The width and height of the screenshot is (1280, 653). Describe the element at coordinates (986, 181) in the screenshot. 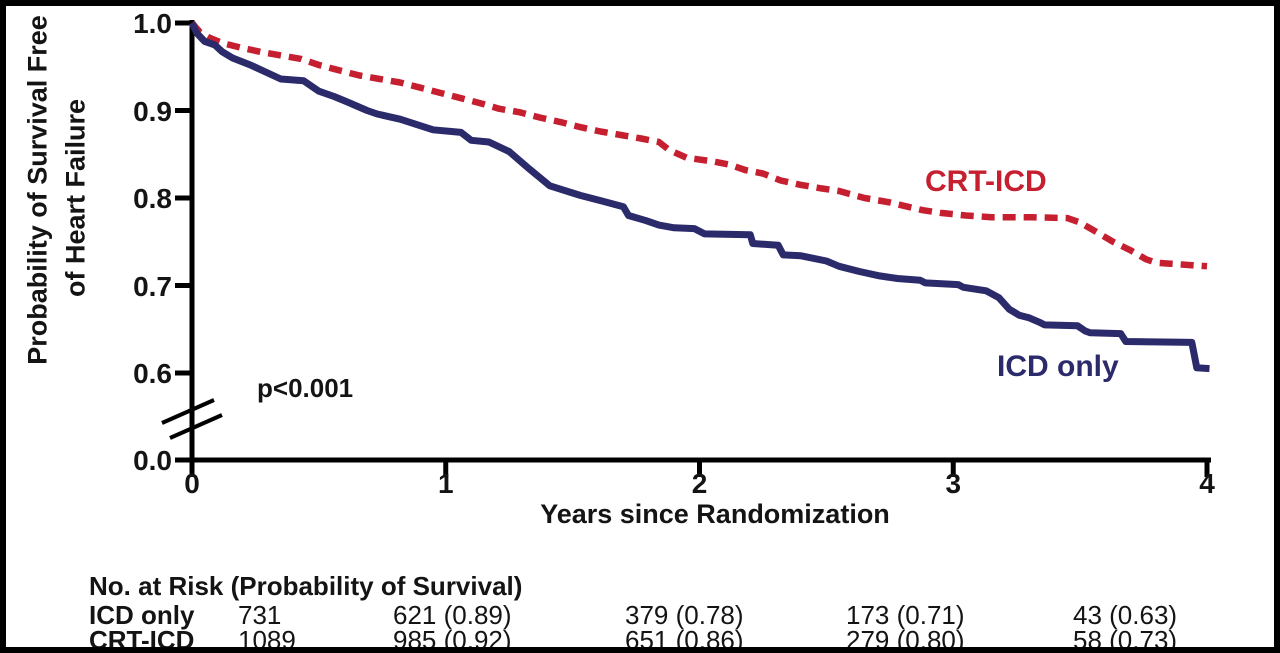

I see `series-label-crt-icd: CRT-ICD` at that location.